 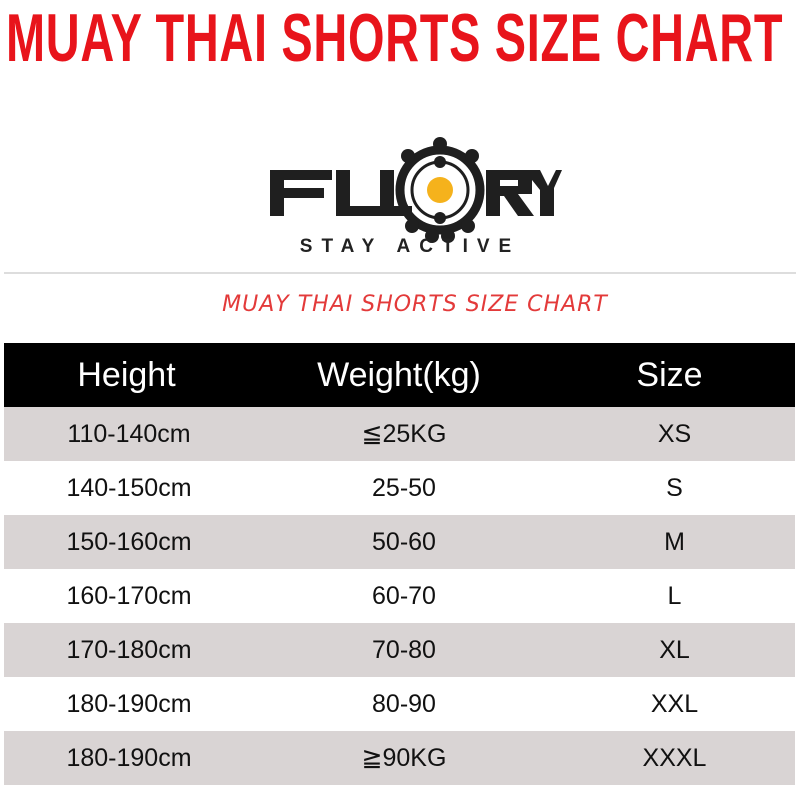 I want to click on table-row: 150-160cm 50-60 M, so click(x=399, y=542).